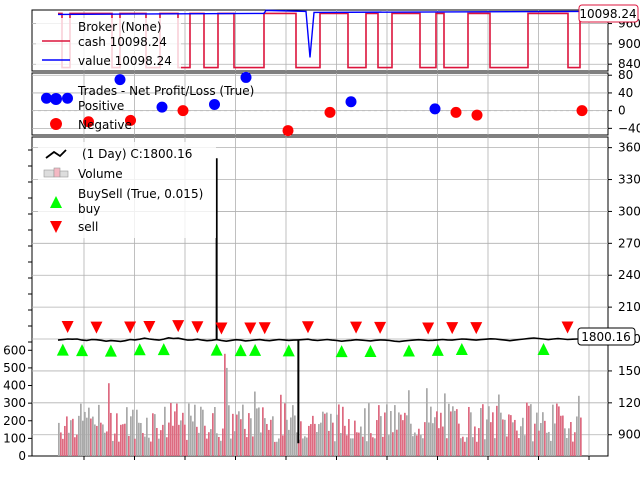 This screenshot has height=480, width=640. Describe the element at coordinates (320, 33) in the screenshot. I see `value-line` at that location.